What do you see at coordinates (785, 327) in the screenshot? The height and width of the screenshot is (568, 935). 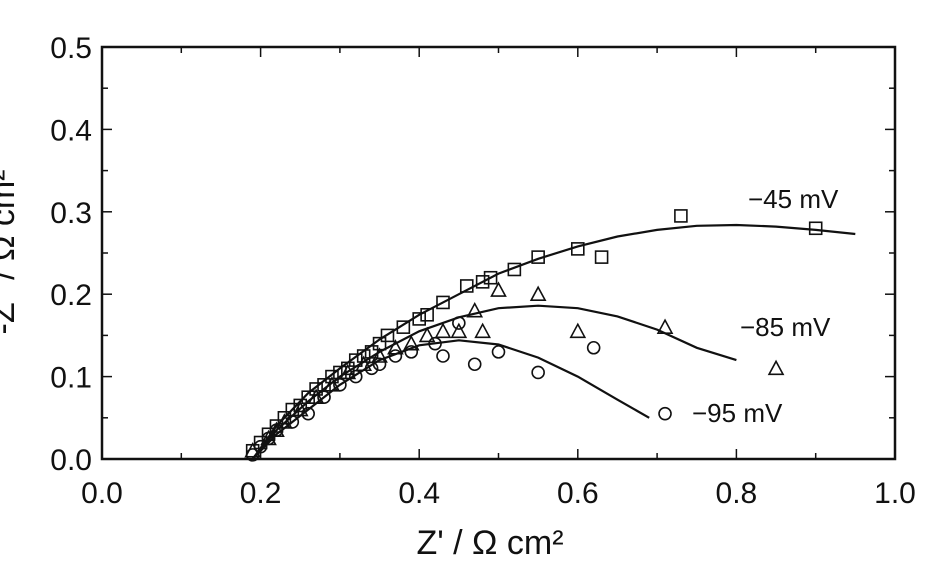 I see `series-label-85-mv: −85 mV` at bounding box center [785, 327].